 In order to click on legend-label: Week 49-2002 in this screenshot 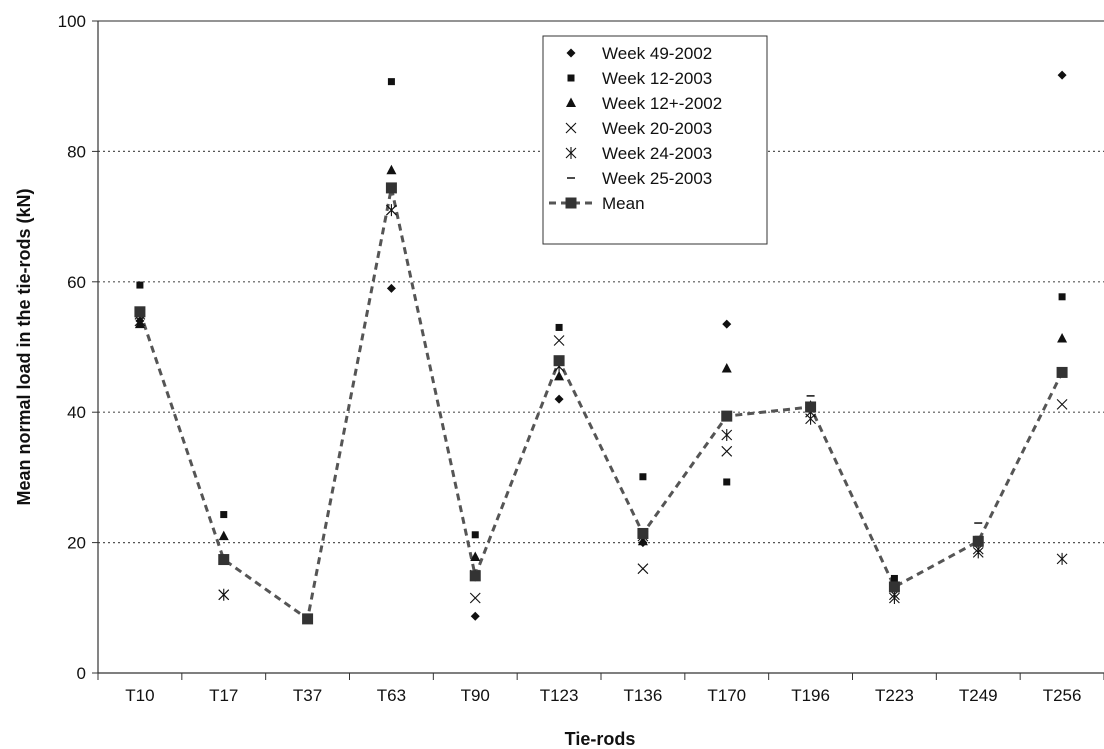, I will do `click(657, 53)`.